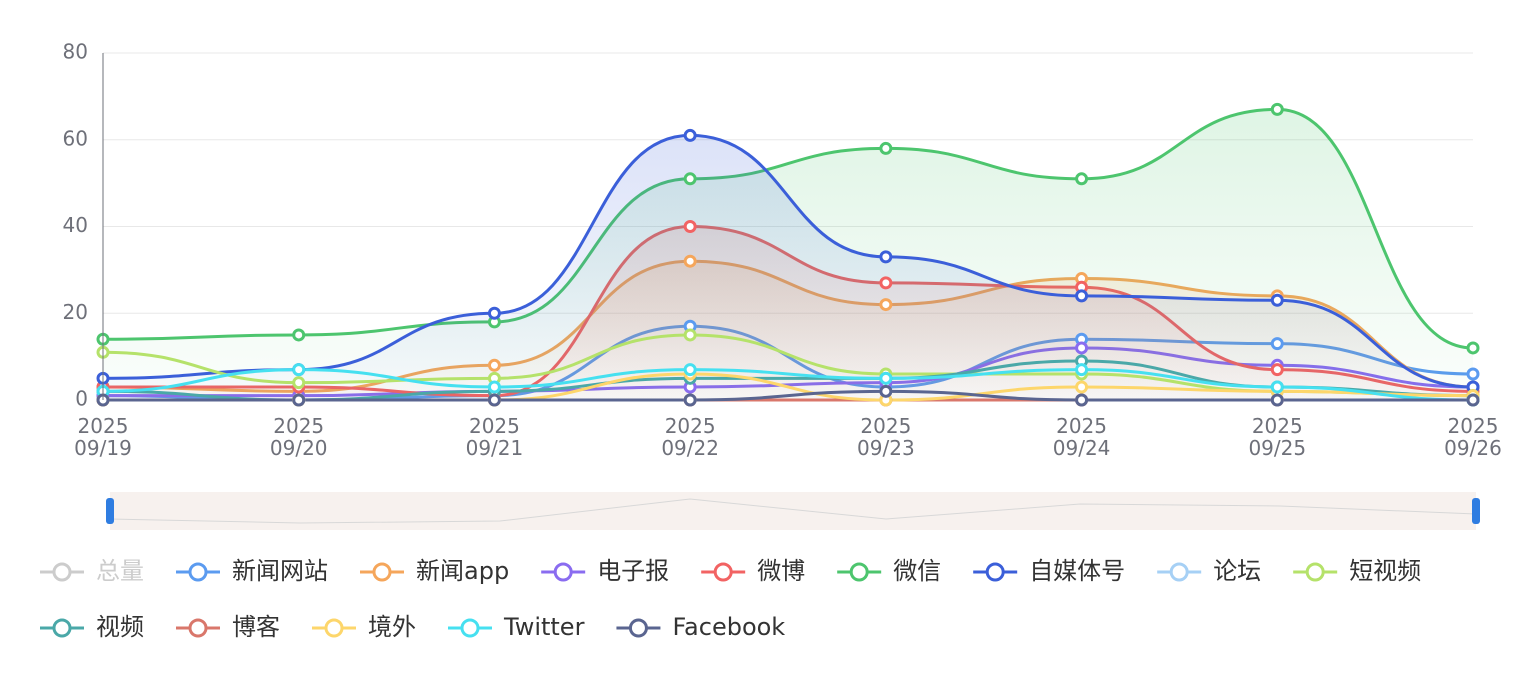  I want to click on zoom-shadow, so click(793, 511).